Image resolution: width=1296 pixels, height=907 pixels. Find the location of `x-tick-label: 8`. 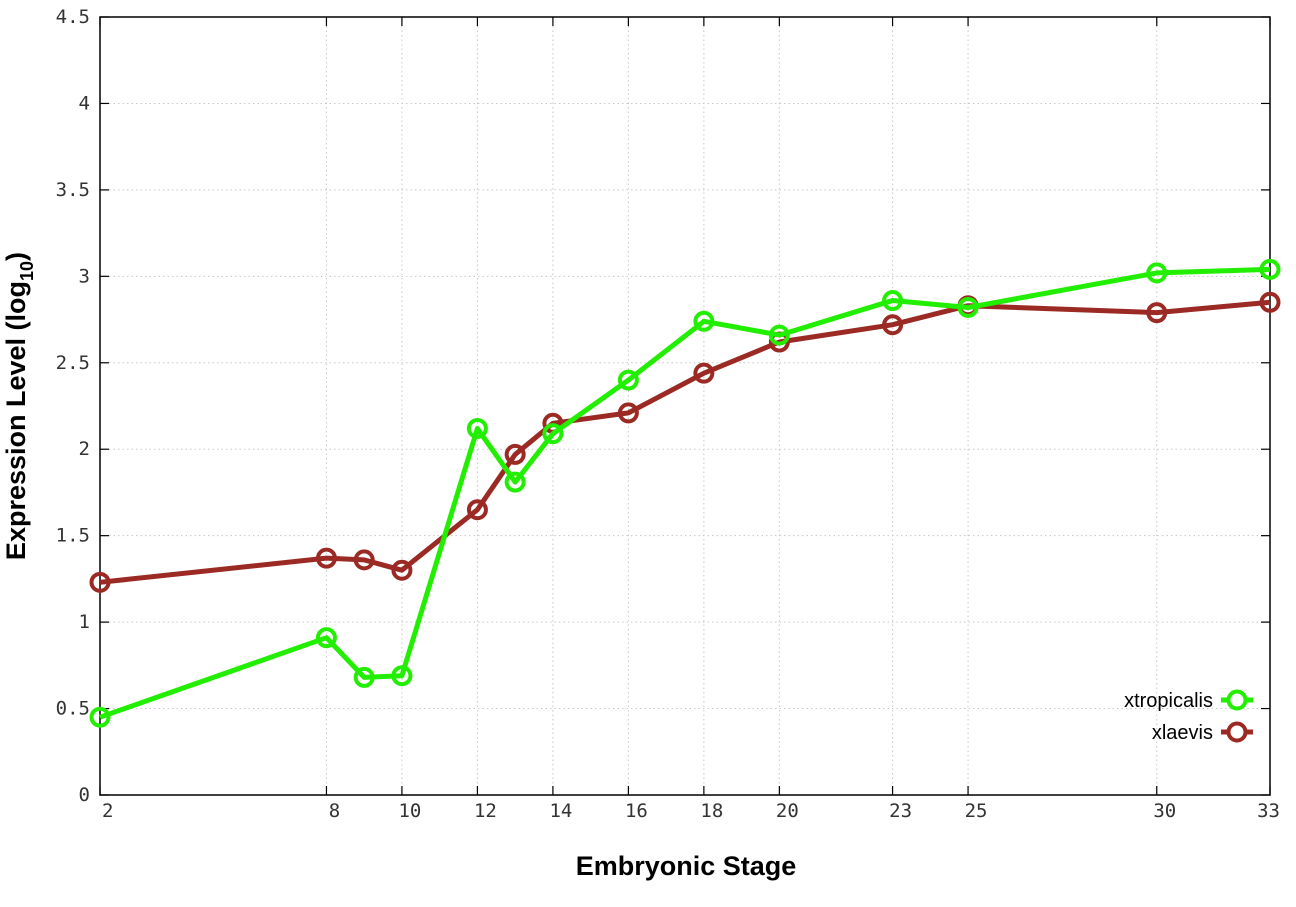

x-tick-label: 8 is located at coordinates (334, 811).